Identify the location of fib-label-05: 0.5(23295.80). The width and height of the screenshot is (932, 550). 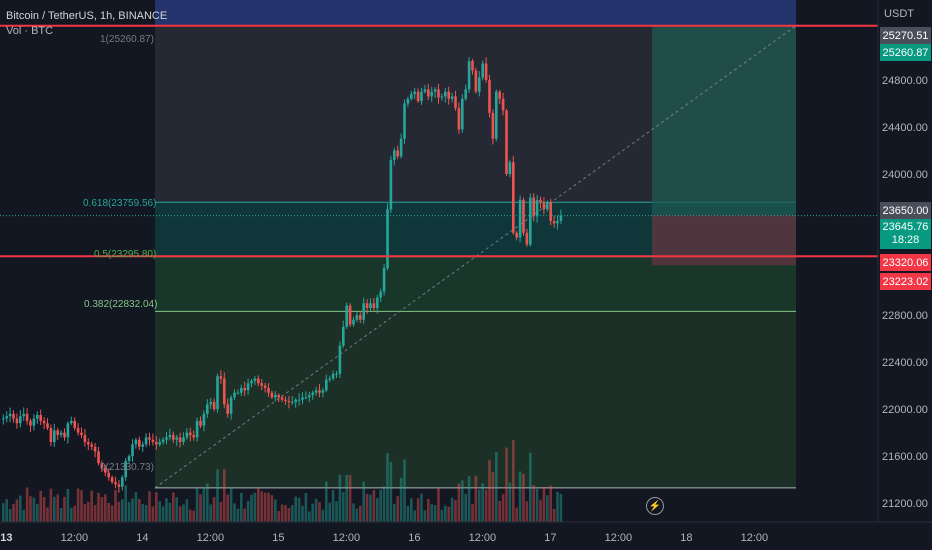
(125, 254).